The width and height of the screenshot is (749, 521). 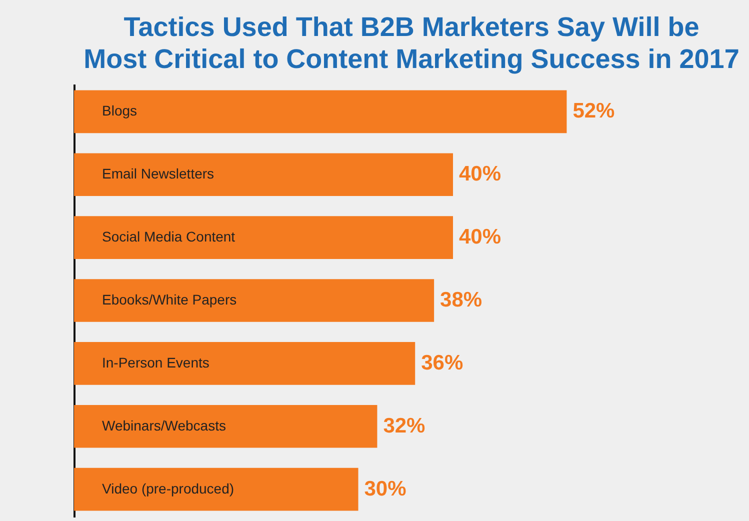 I want to click on y-tick-label: Social Media Content, so click(x=169, y=236).